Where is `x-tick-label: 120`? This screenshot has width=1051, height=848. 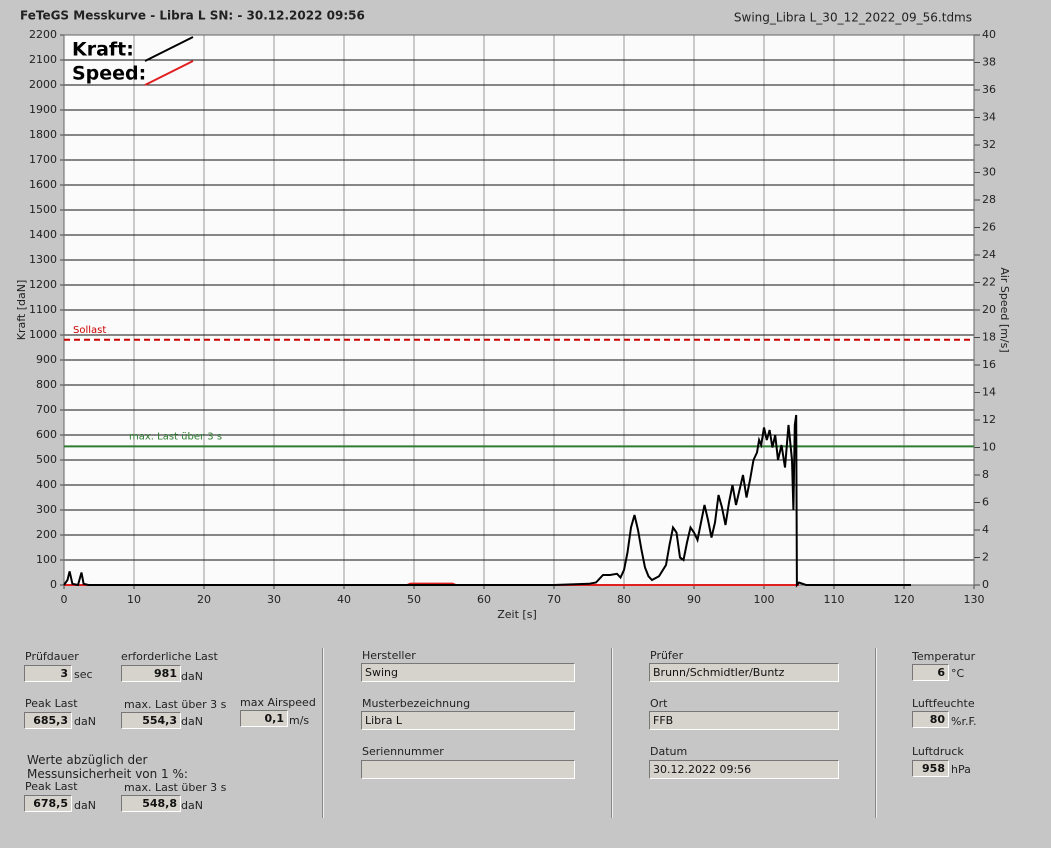 x-tick-label: 120 is located at coordinates (904, 599).